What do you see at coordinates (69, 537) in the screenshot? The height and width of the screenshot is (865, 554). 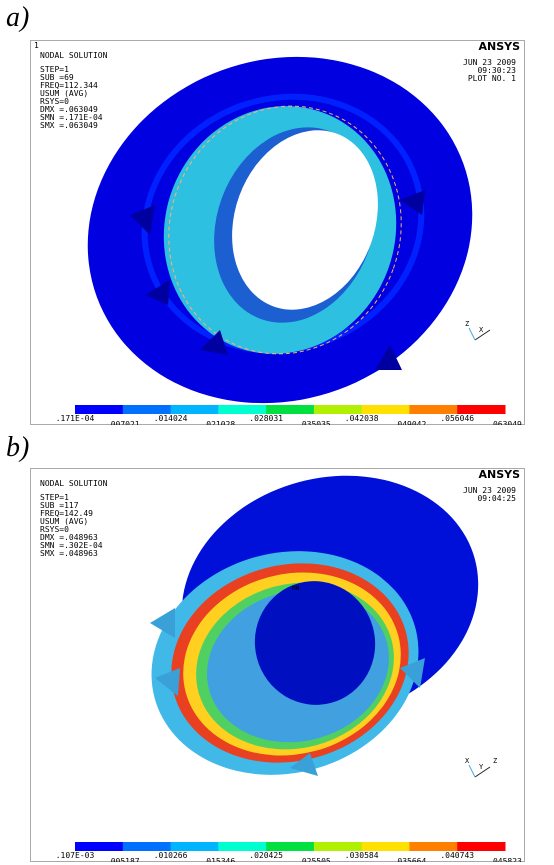 I see `info-line: DMX =.048963` at bounding box center [69, 537].